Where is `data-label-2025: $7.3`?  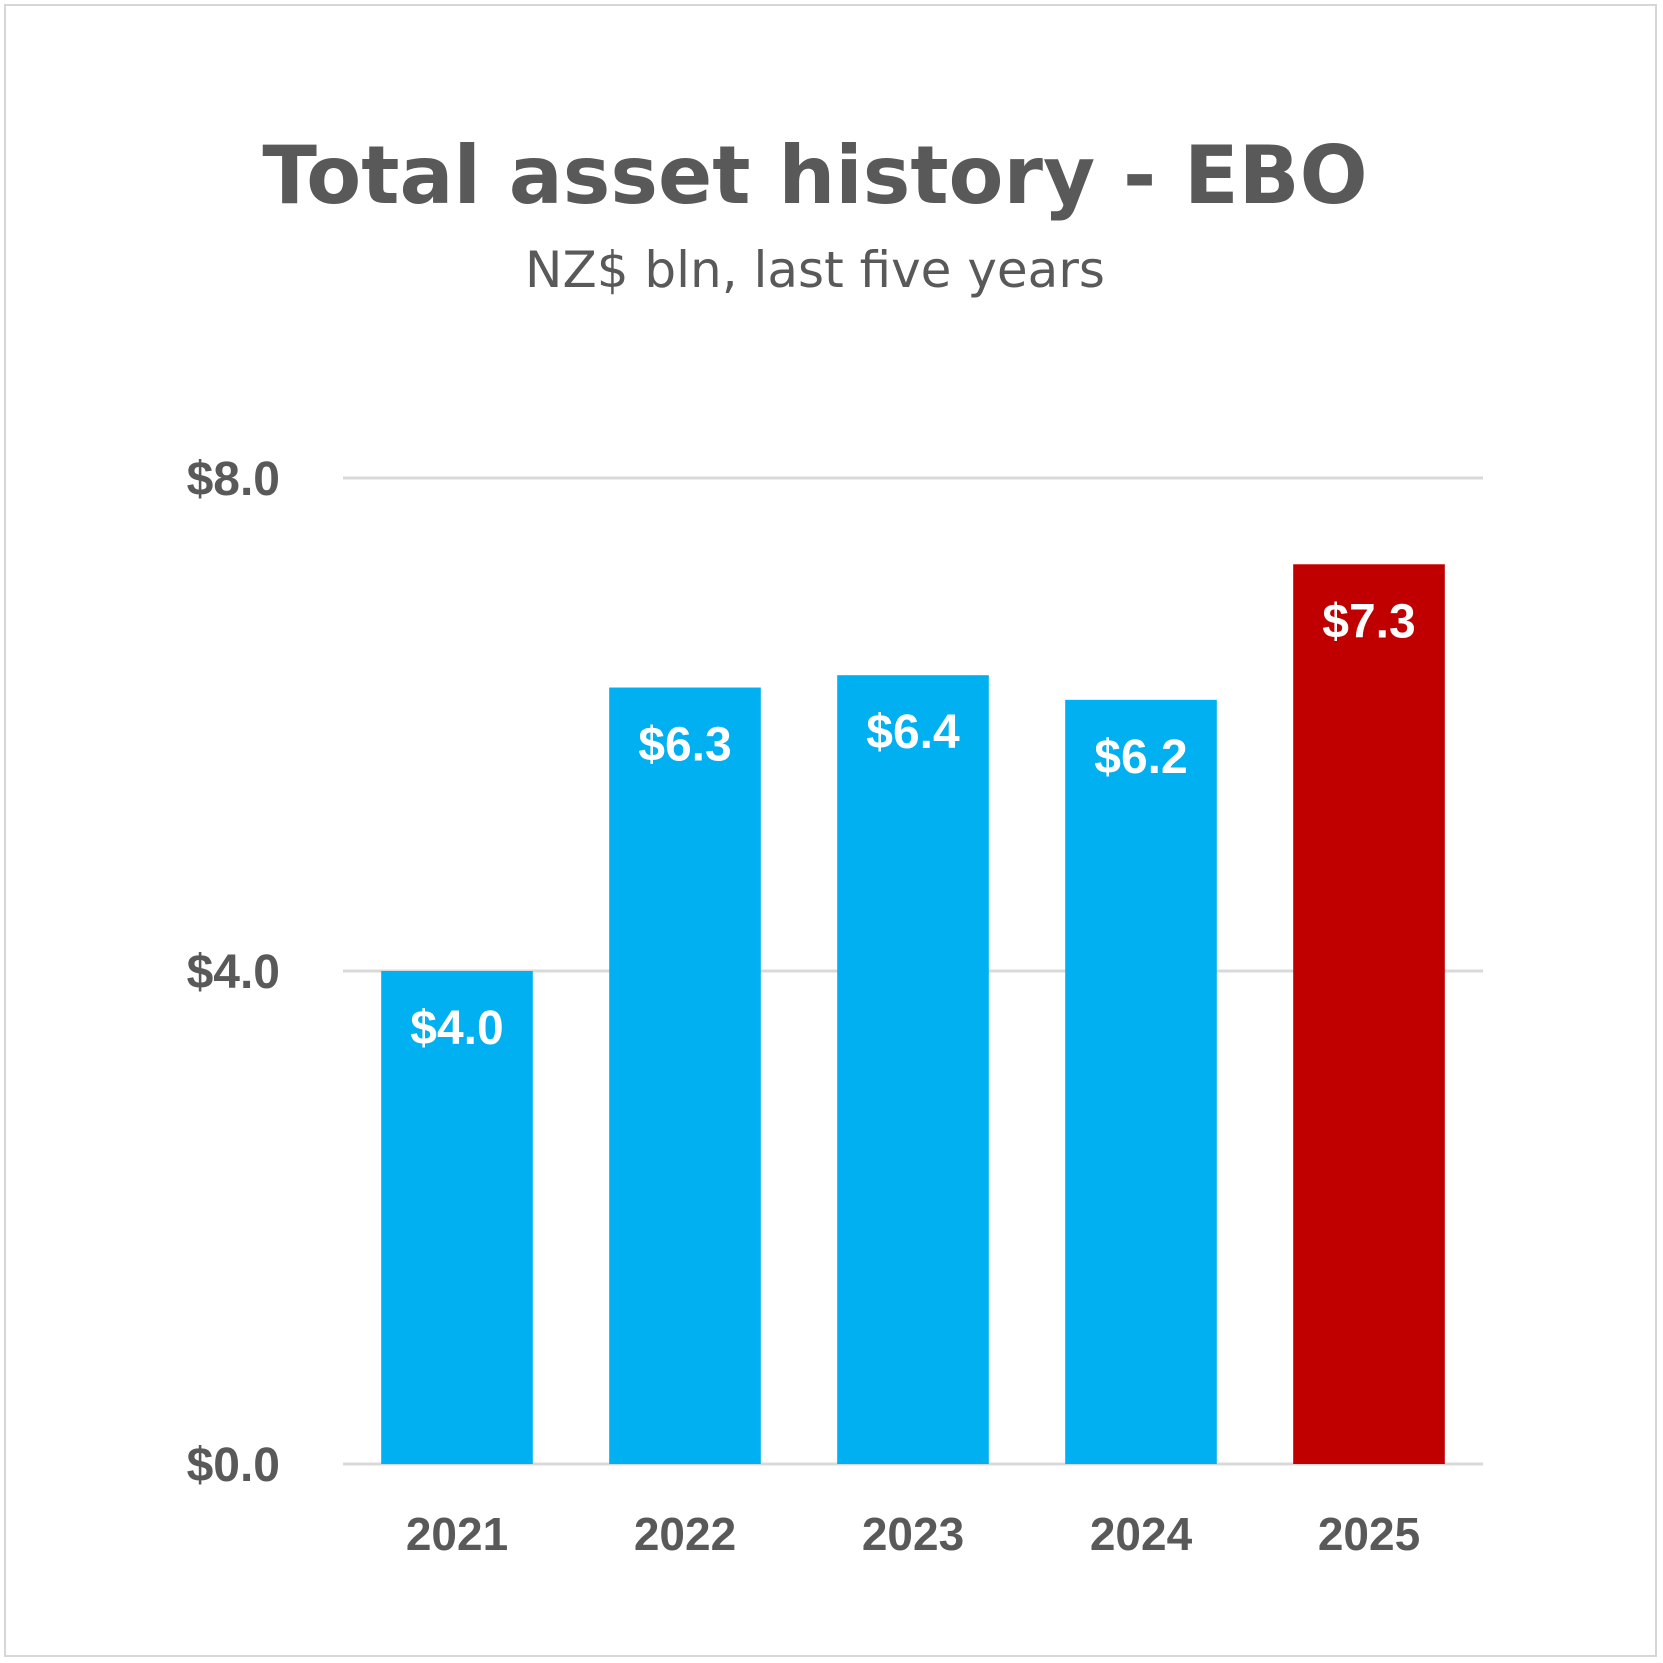 data-label-2025: $7.3 is located at coordinates (1368, 621).